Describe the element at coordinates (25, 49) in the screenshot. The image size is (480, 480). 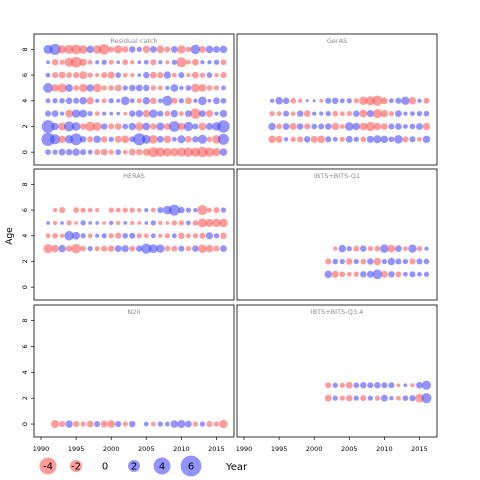
I see `y-tick-label: 8` at that location.